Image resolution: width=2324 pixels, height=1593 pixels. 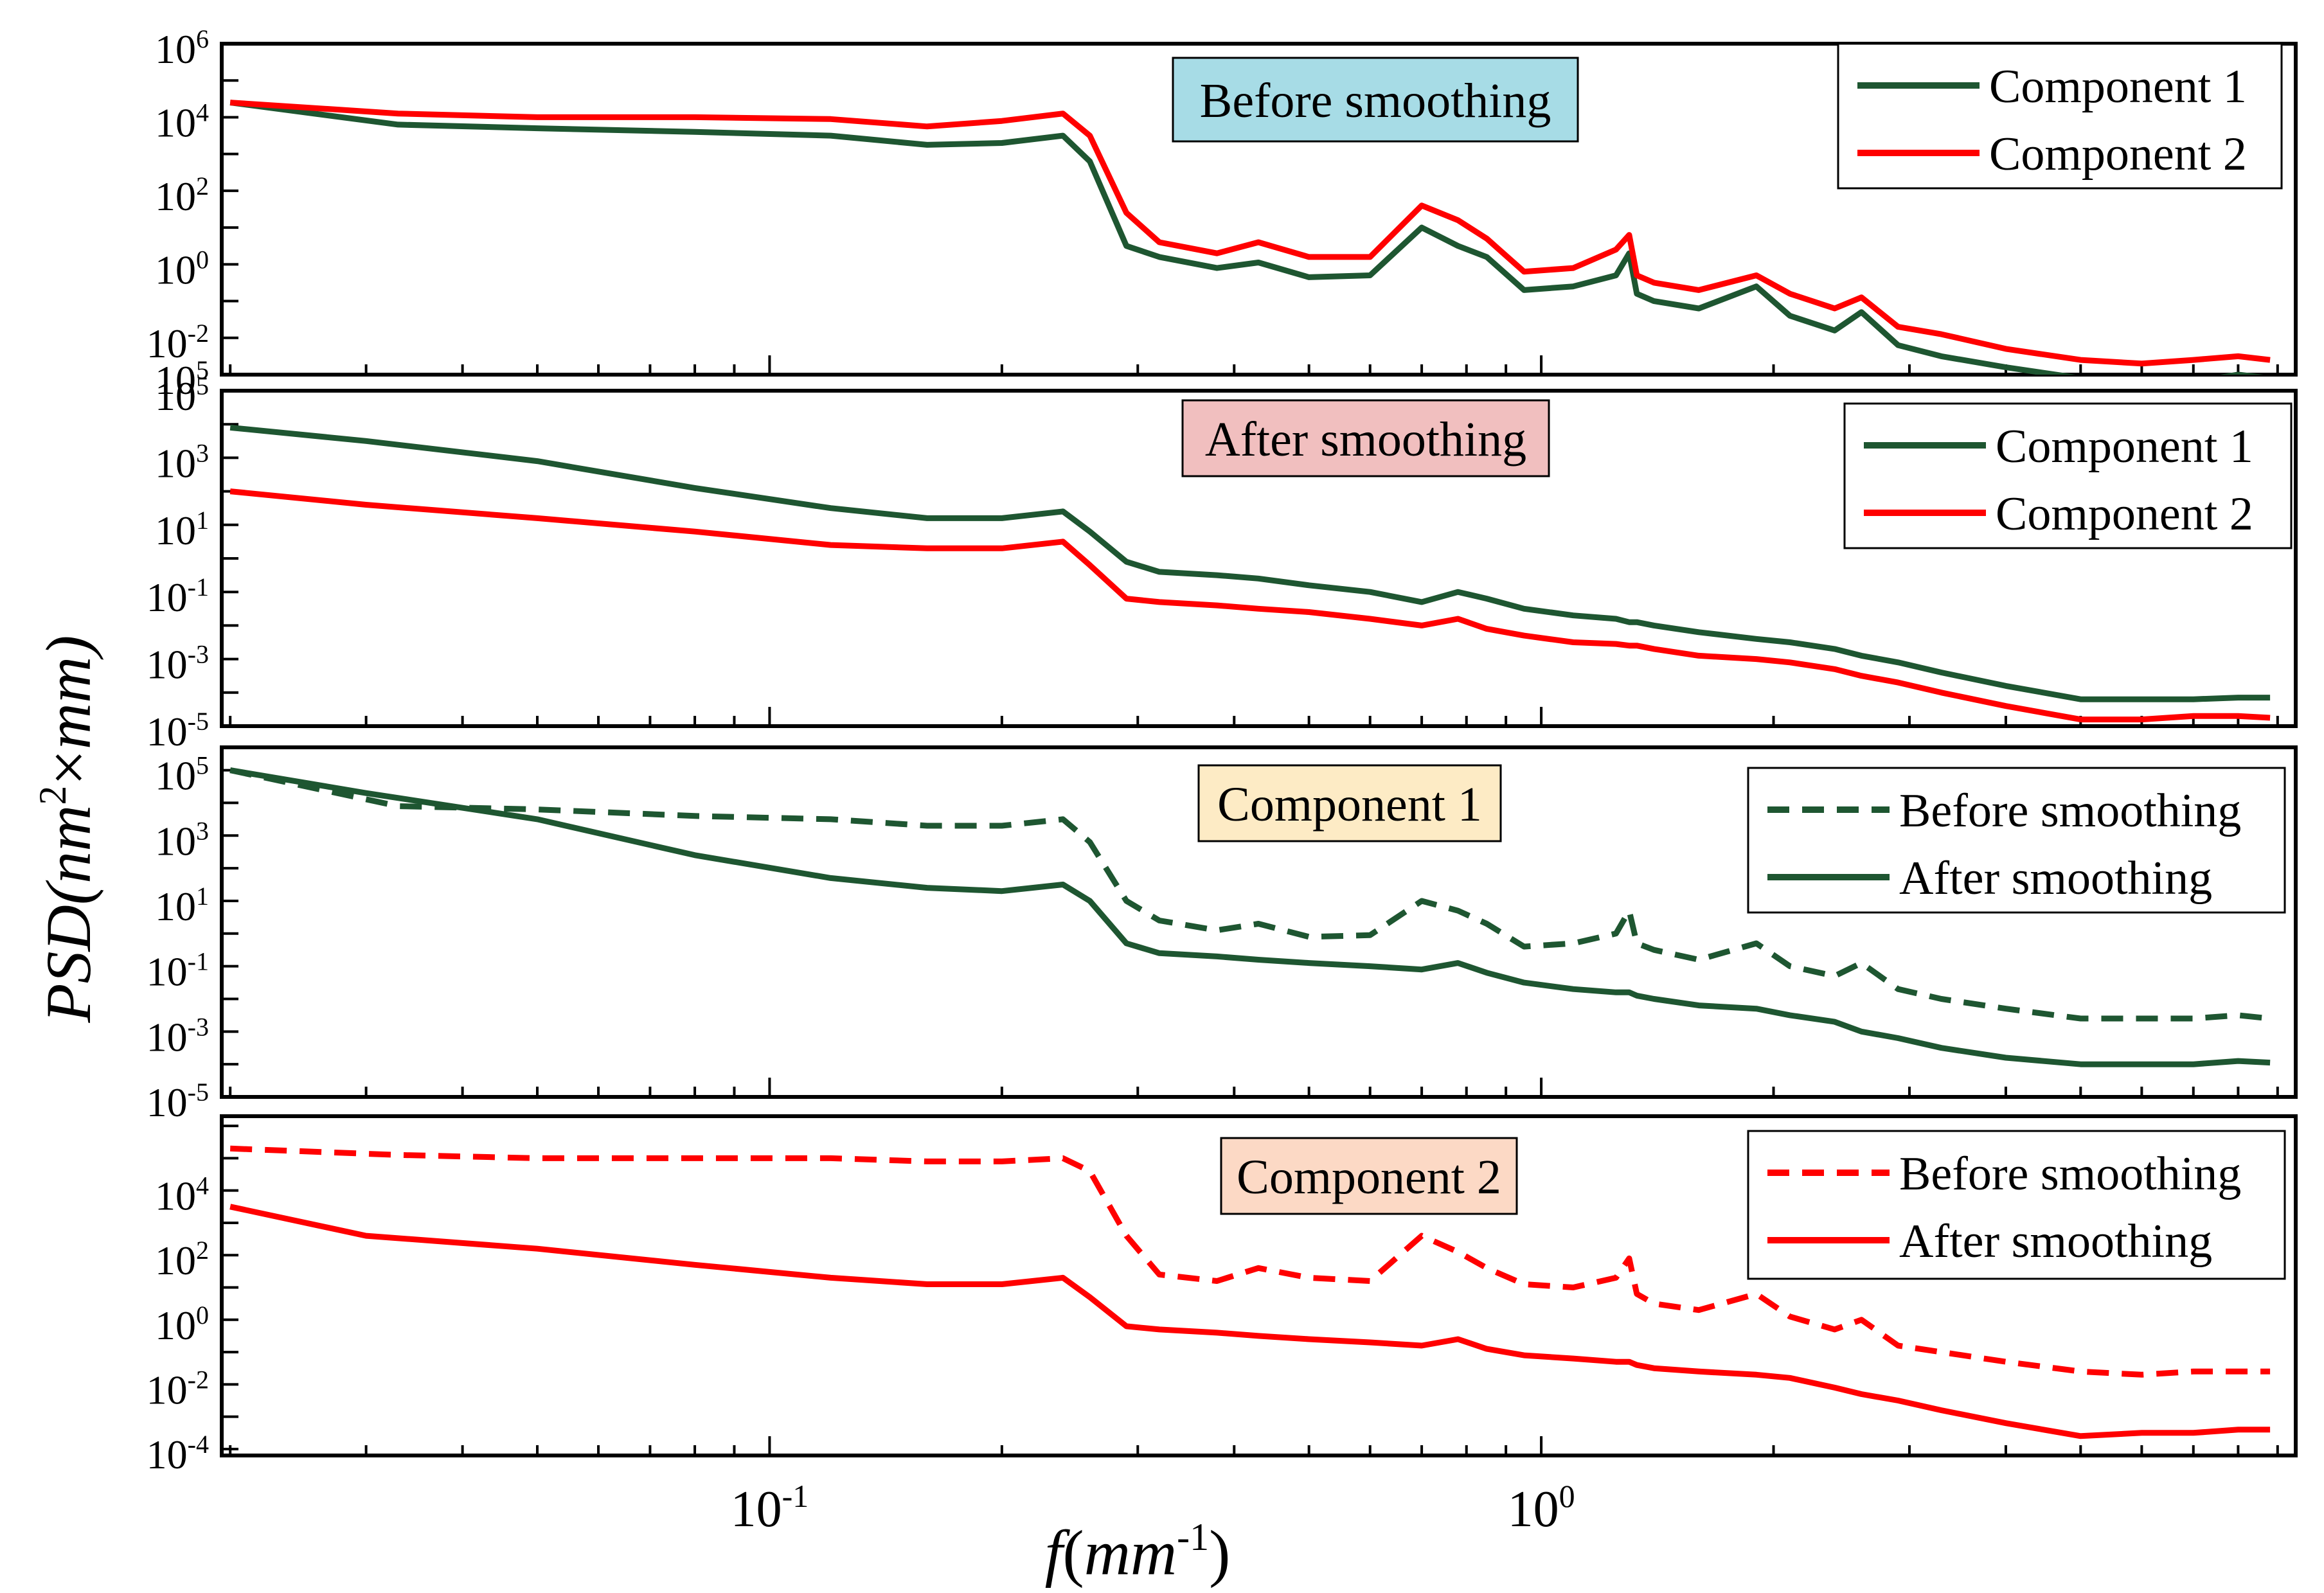 I want to click on panel-title: Component 2, so click(x=1369, y=1177).